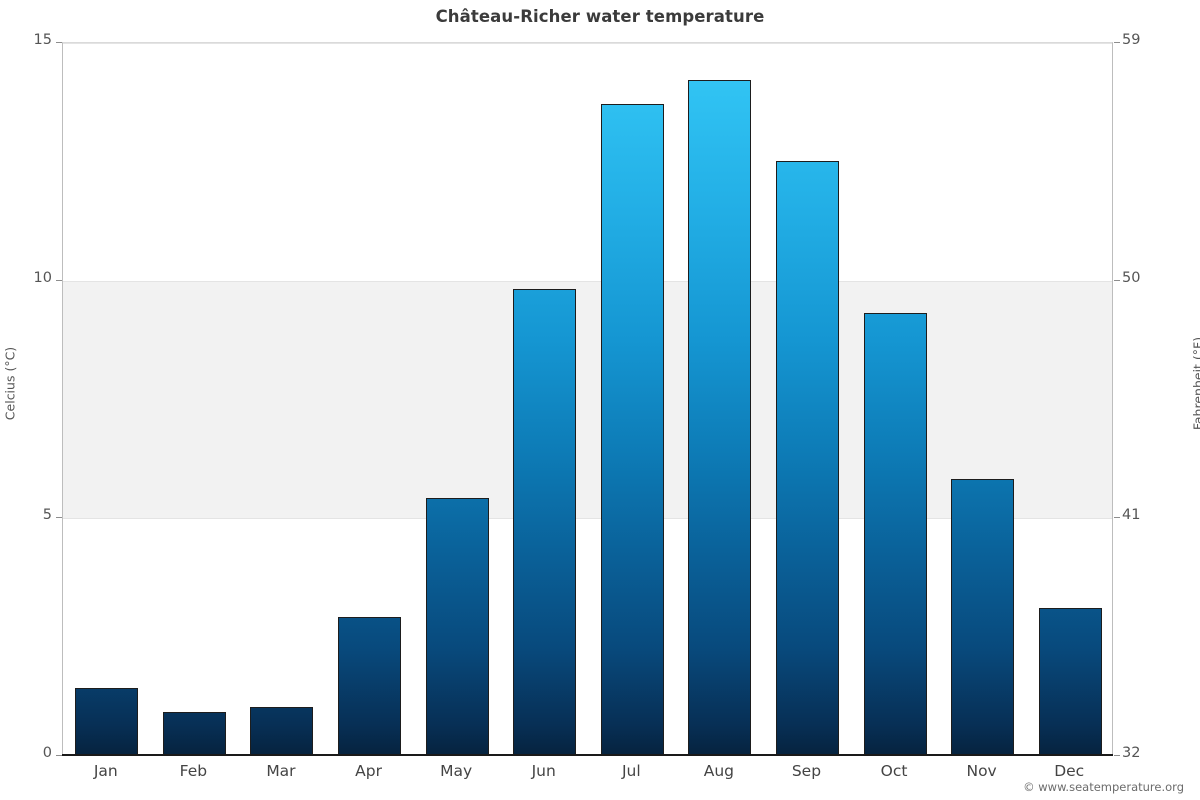 The image size is (1200, 800). Describe the element at coordinates (587, 755) in the screenshot. I see `x-axis-line` at that location.